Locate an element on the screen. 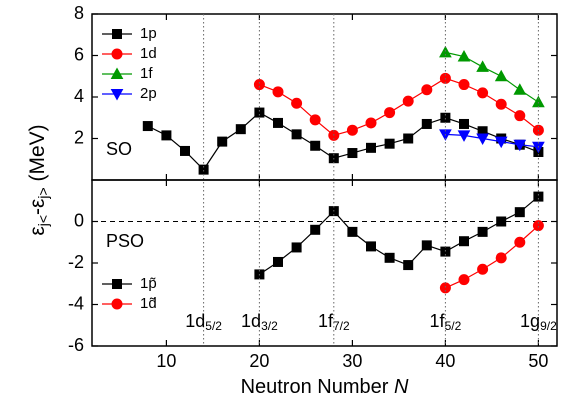  x-tick-label: 50 is located at coordinates (538, 361).